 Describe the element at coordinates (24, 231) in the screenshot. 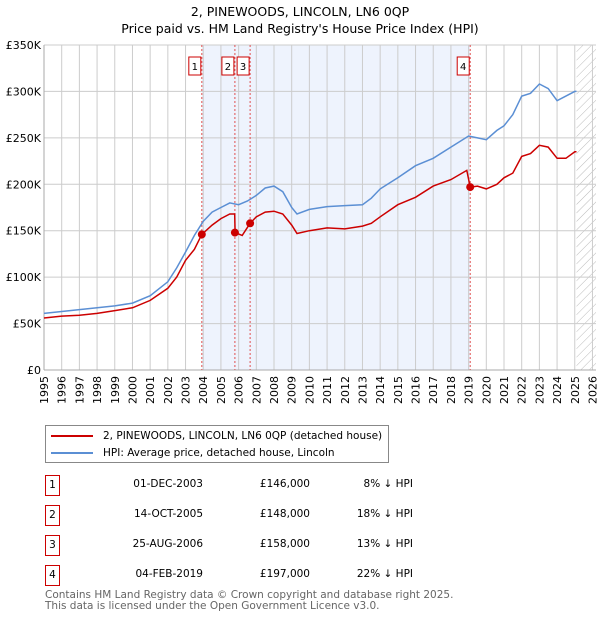

I see `y-tick-label: £150K` at that location.